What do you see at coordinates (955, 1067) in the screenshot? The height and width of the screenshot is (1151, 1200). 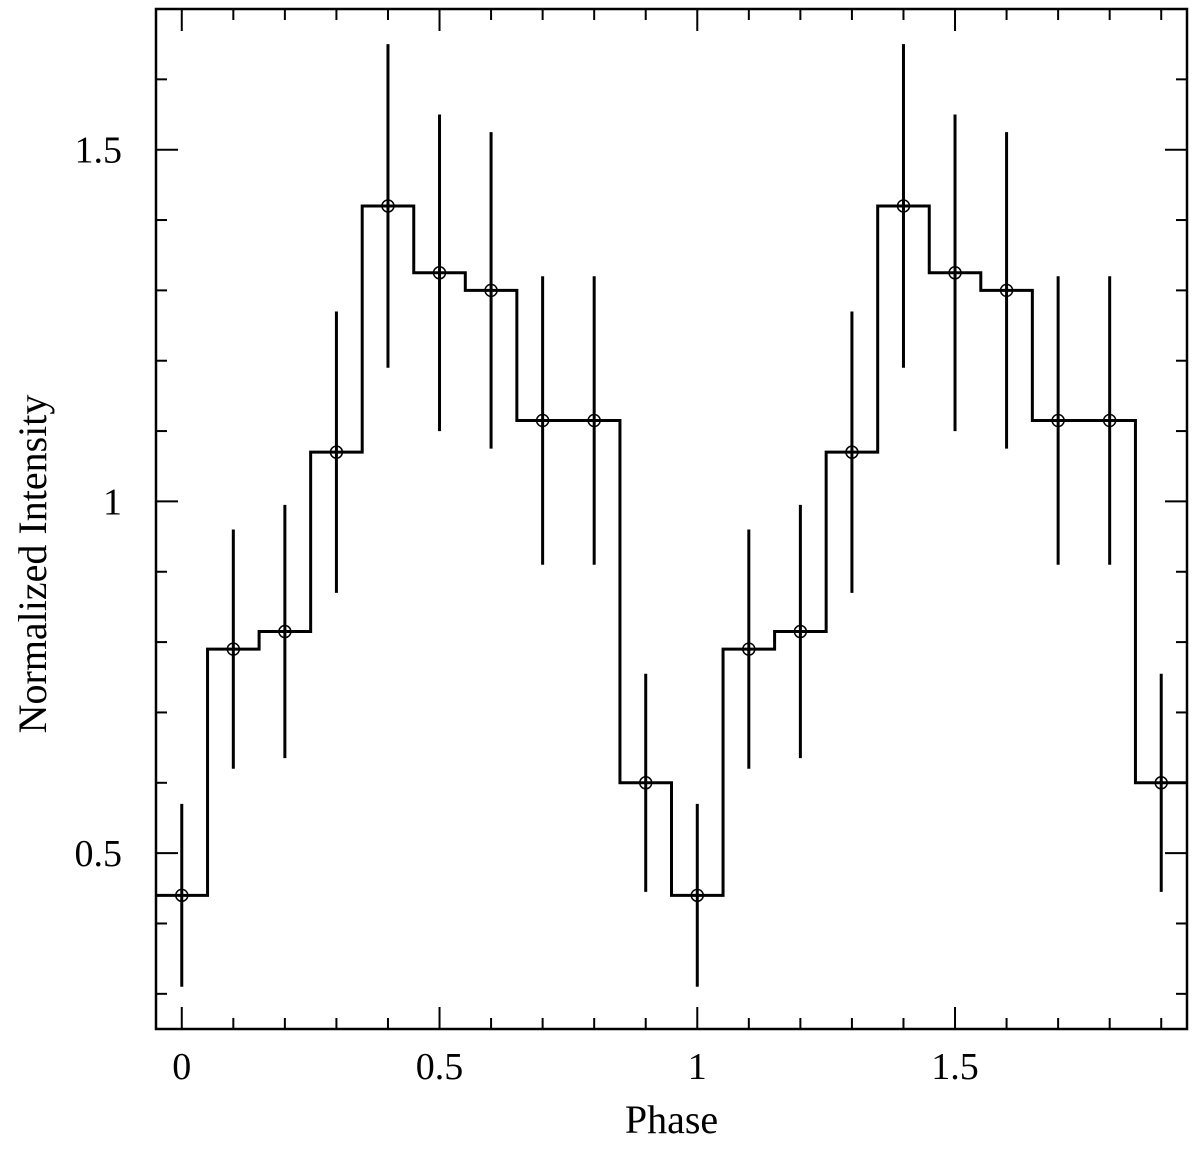 I see `x-tick-label-3: 1.5` at bounding box center [955, 1067].